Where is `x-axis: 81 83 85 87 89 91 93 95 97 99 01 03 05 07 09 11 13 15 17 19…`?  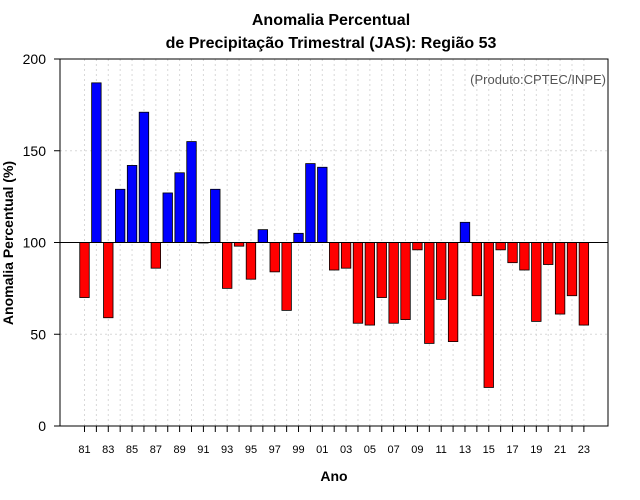 x-axis: 81 83 85 87 89 91 93 95 97 99 01 03 05 07 09 11 13 15 17 19… is located at coordinates (334, 441).